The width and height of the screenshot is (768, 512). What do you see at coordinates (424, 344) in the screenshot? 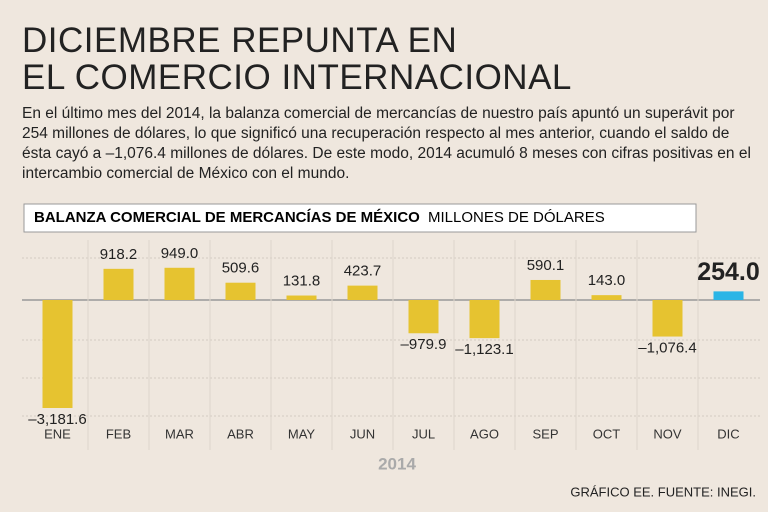
I see `value-label: –979.9` at bounding box center [424, 344].